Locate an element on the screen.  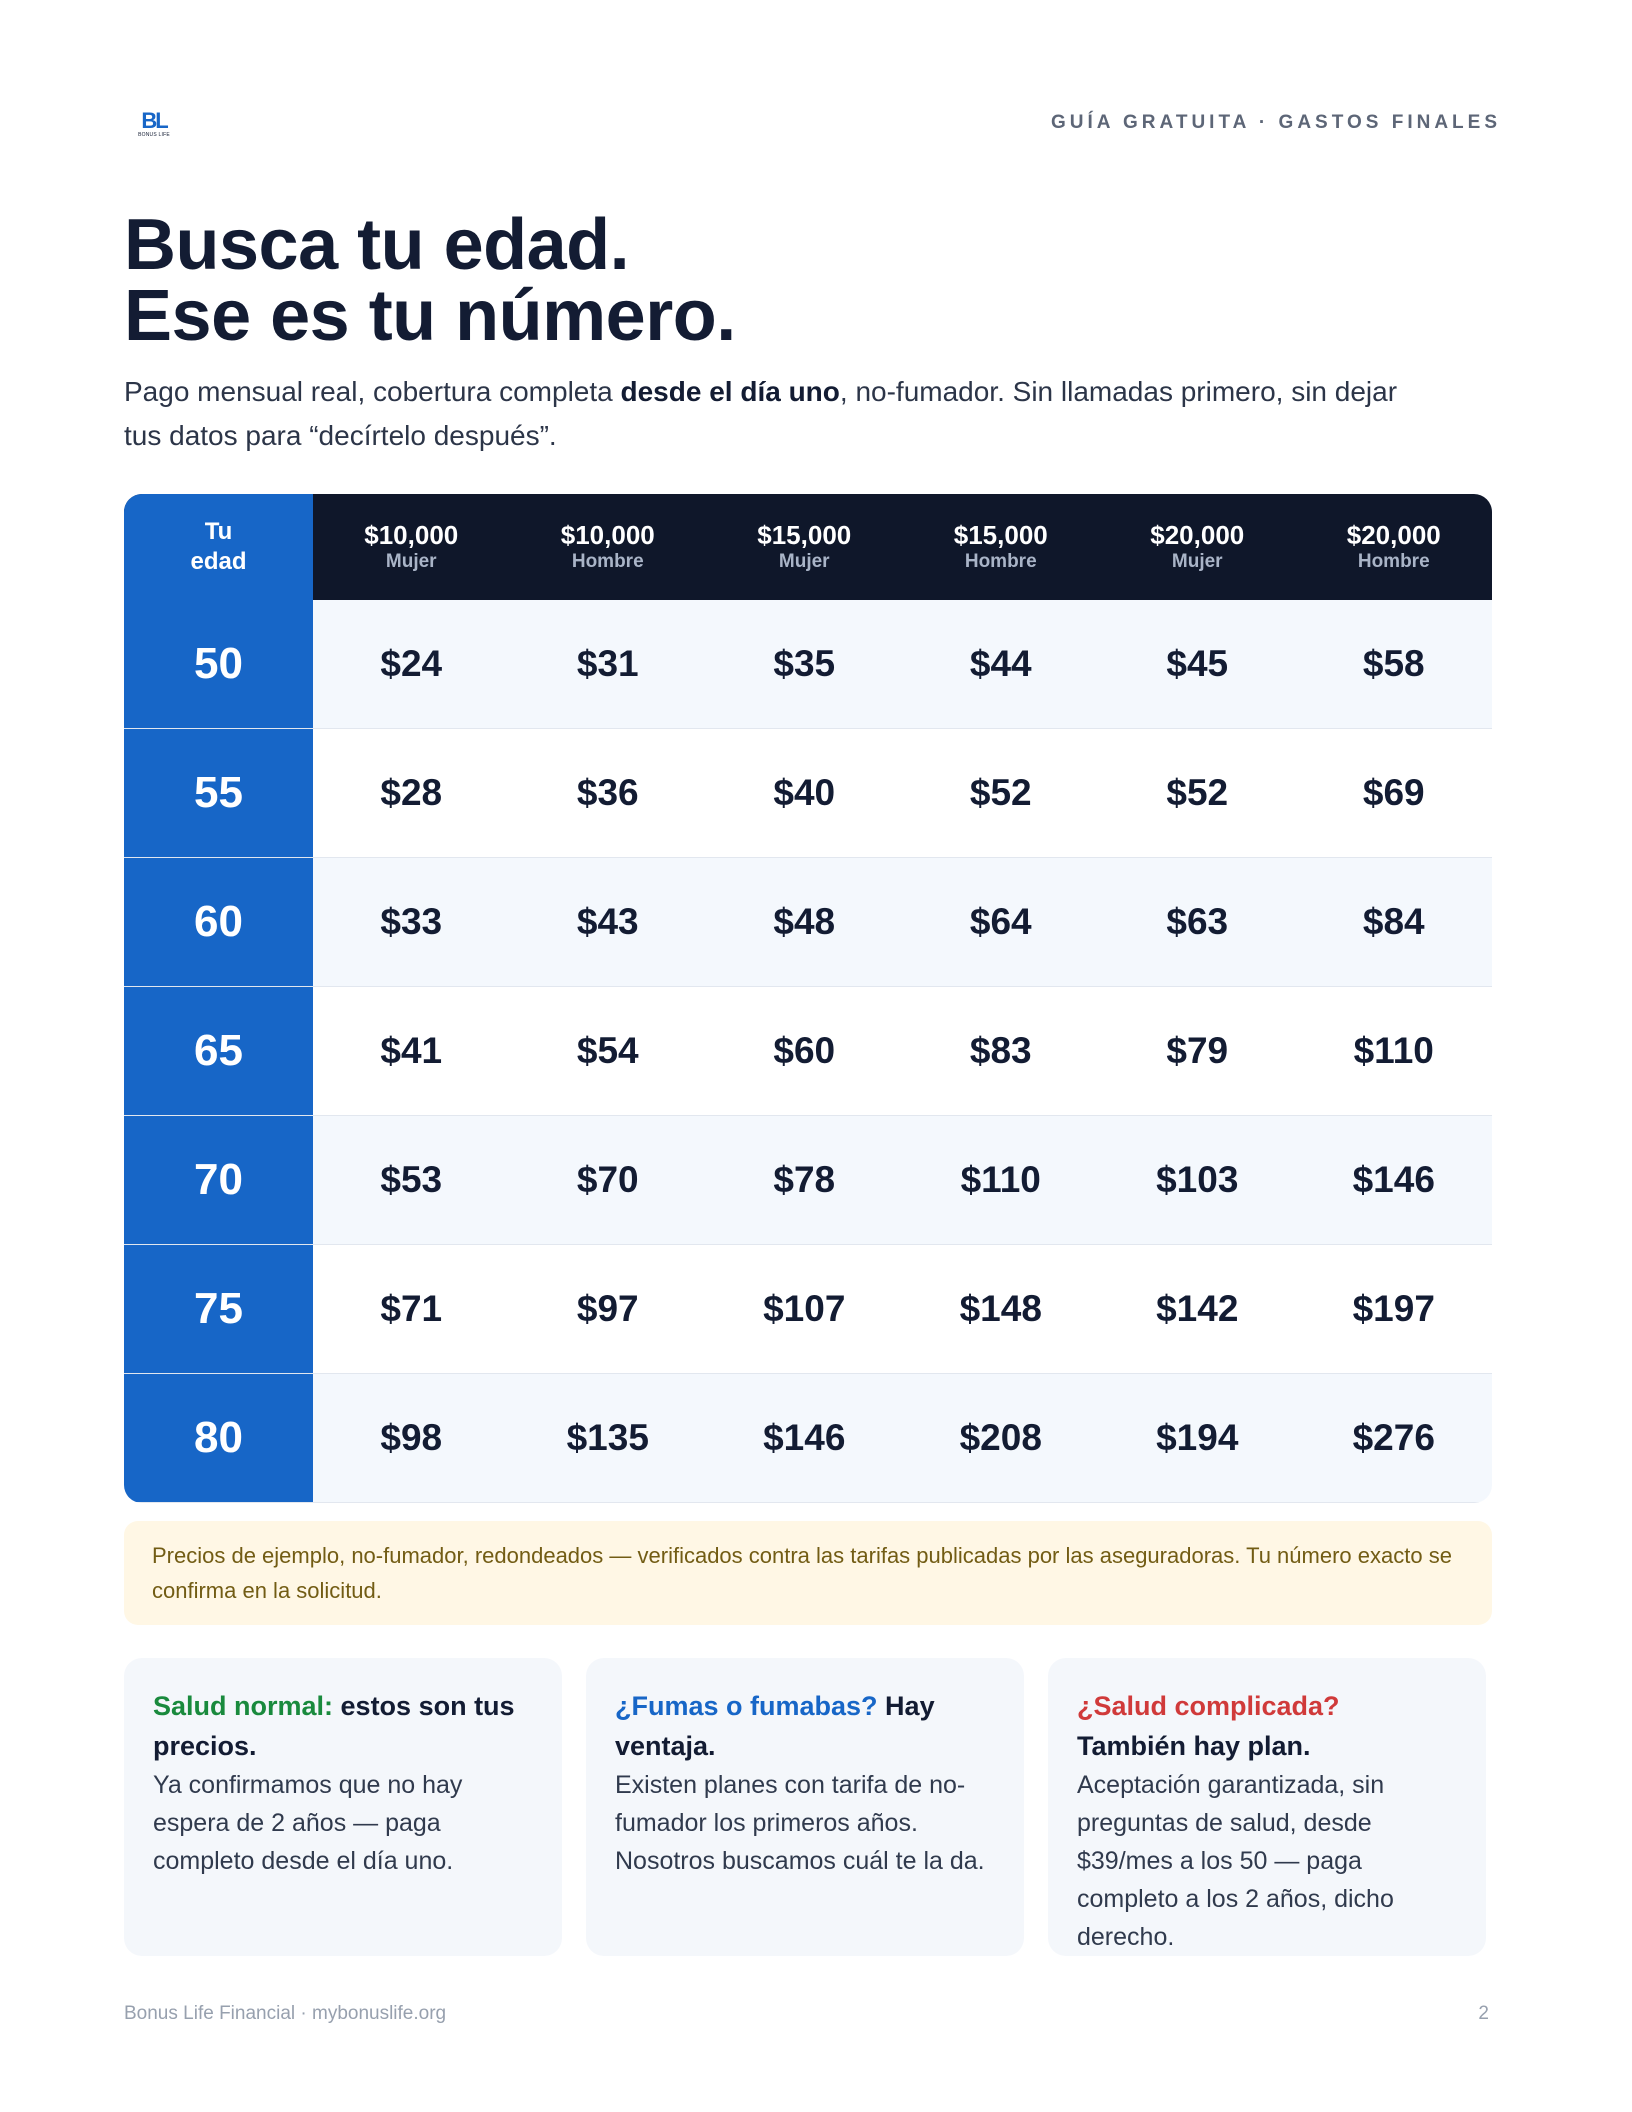
price-cell: $44 is located at coordinates (1000, 663).